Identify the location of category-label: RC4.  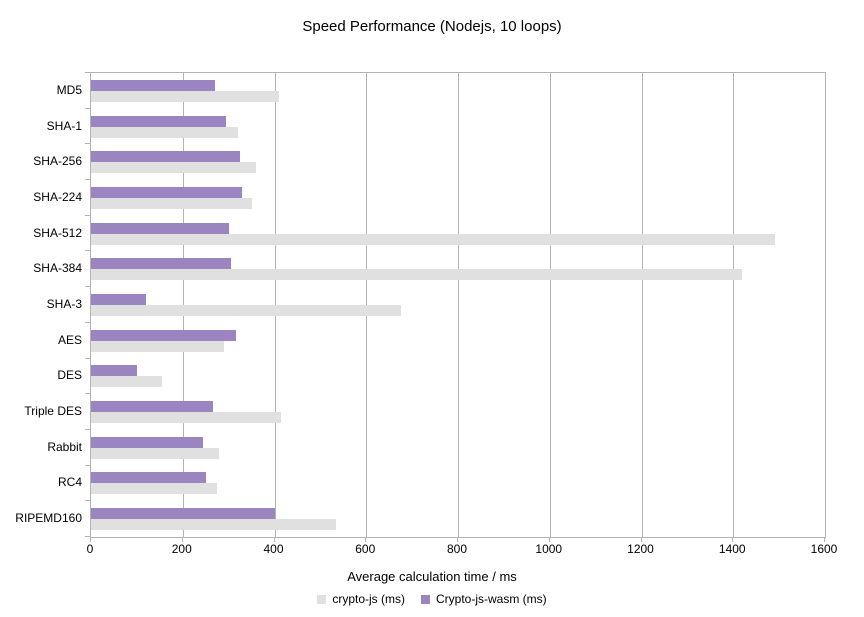
(69, 482).